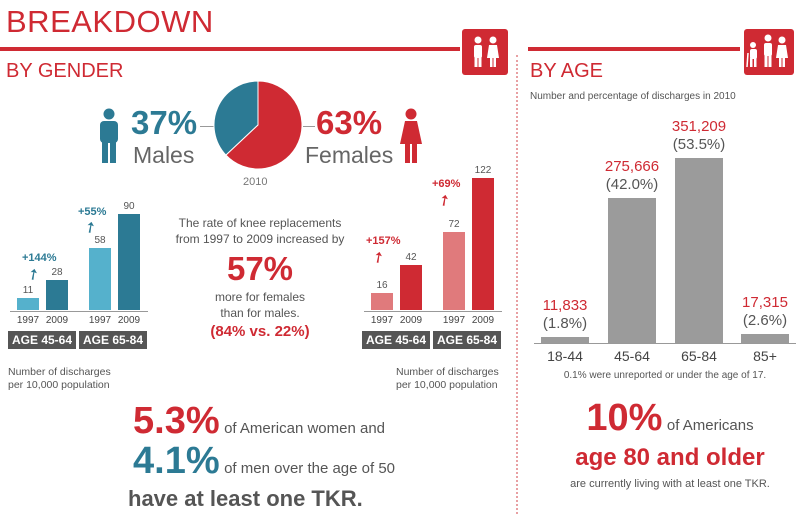  I want to click on age-icon-box, so click(769, 52).